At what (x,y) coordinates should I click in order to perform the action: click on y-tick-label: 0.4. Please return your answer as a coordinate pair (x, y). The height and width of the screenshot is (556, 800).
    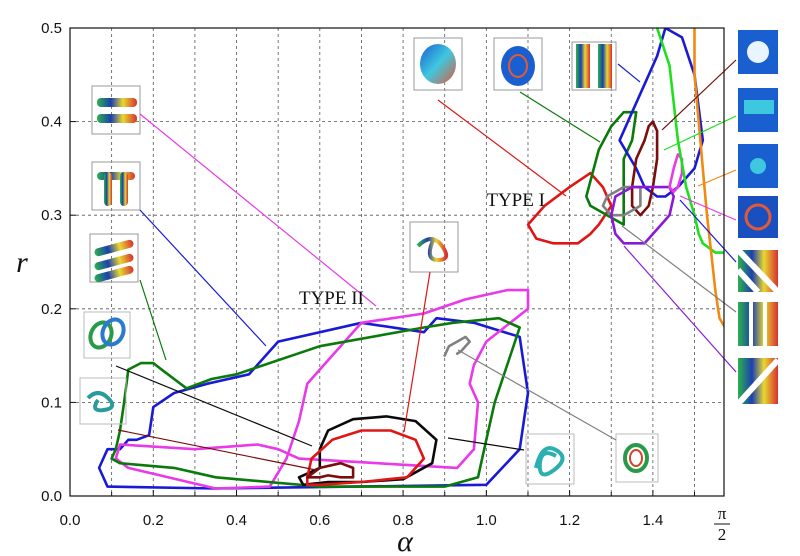
    Looking at the image, I should click on (51, 122).